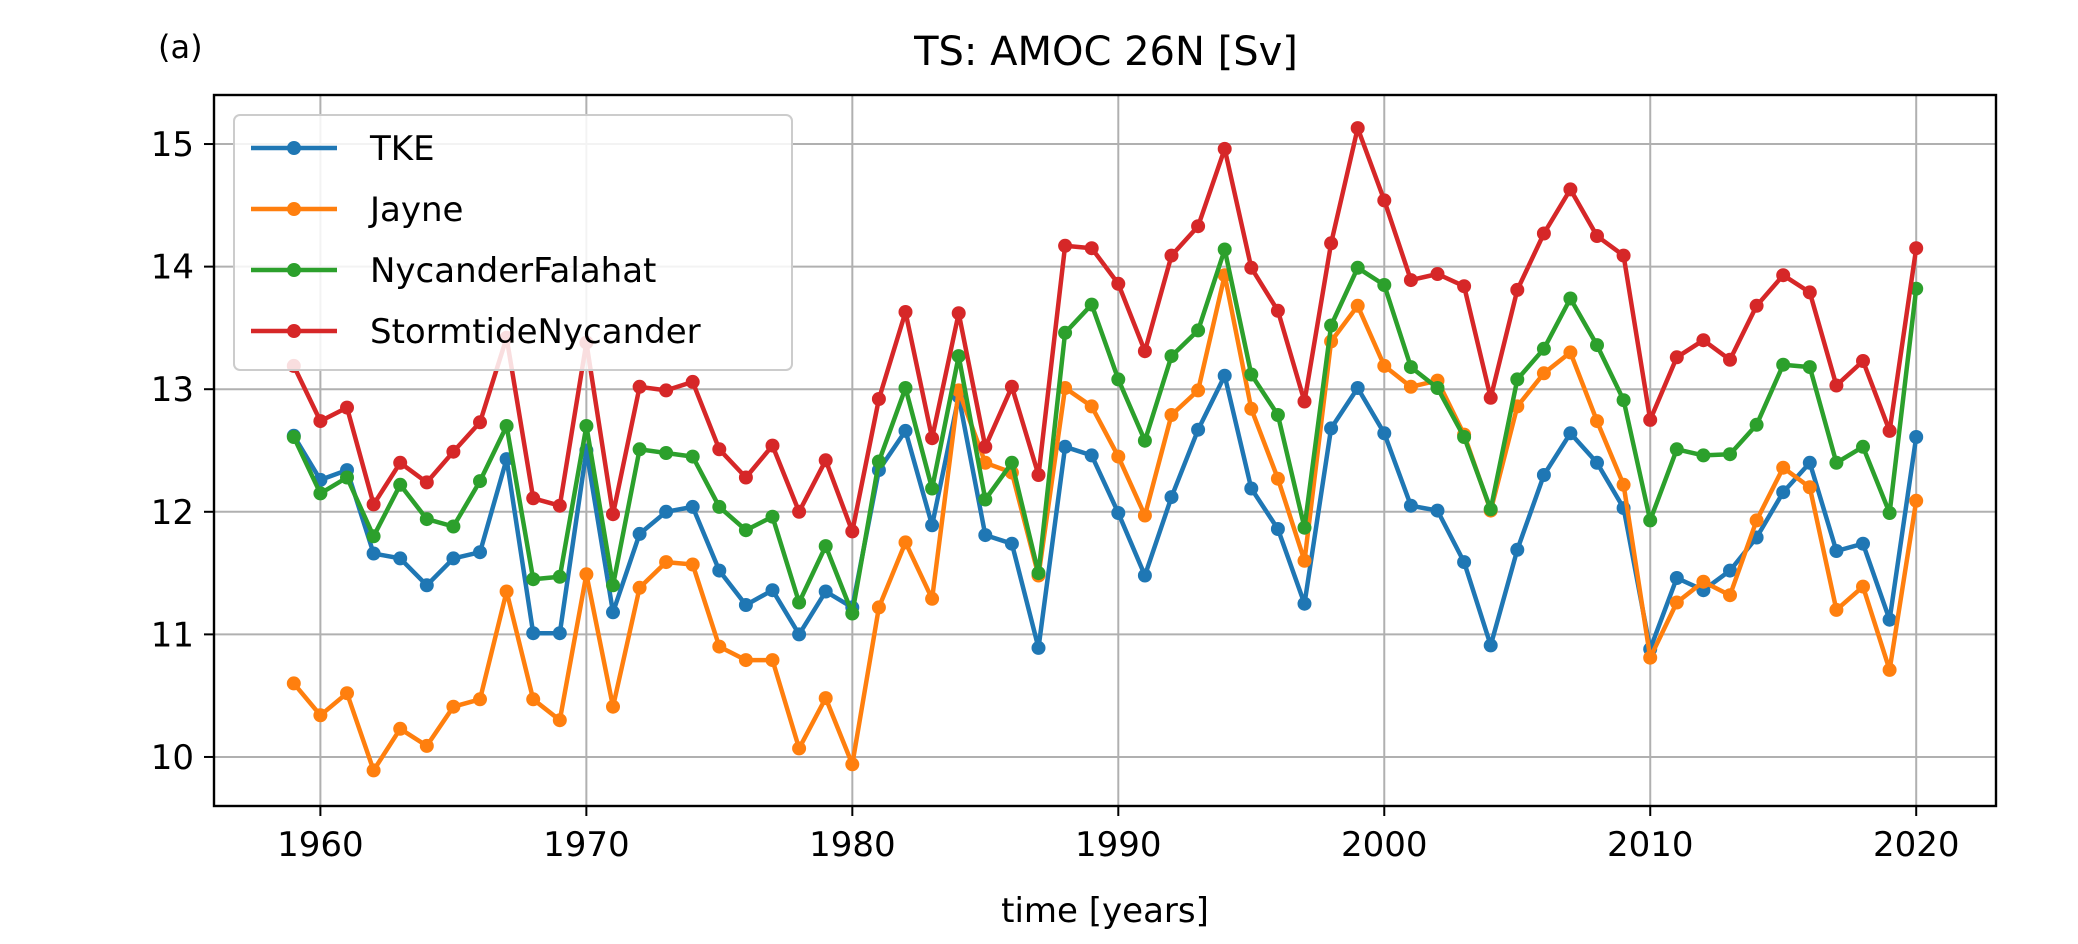 The height and width of the screenshot is (944, 2078). I want to click on x-tick-label: 1960, so click(320, 845).